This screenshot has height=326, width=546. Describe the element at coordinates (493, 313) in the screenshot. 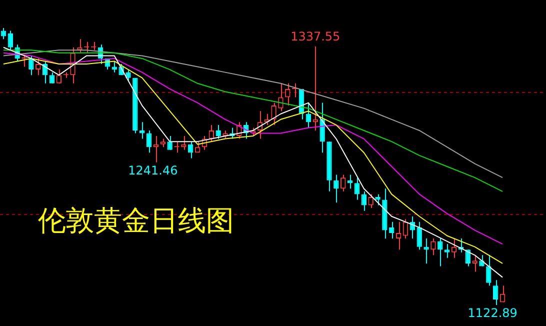

I see `annotation: 1122.89` at that location.